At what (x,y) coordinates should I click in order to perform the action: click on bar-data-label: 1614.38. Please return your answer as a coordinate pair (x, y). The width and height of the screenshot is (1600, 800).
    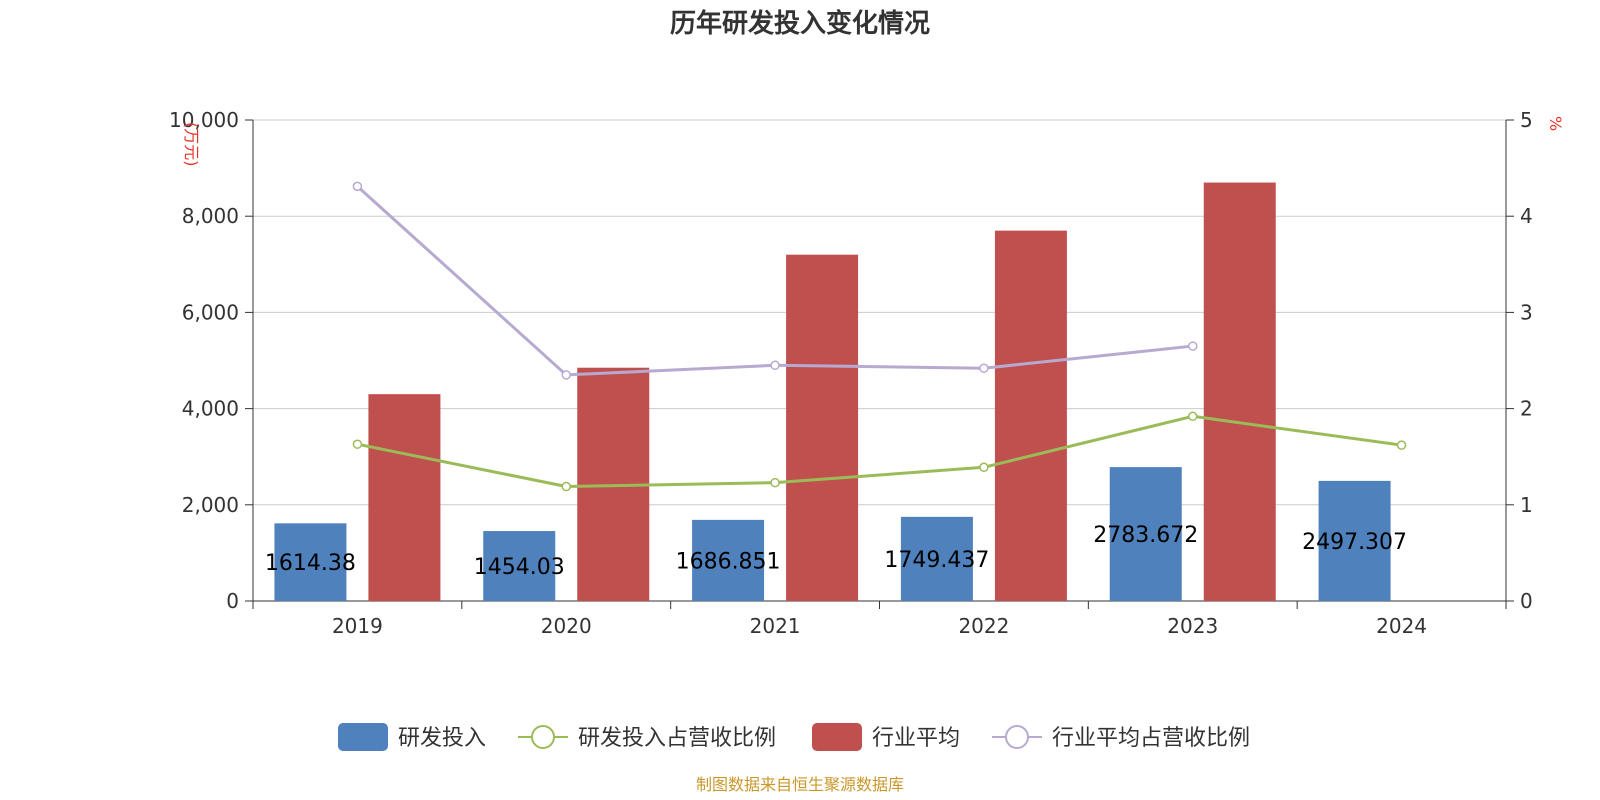
    Looking at the image, I should click on (310, 563).